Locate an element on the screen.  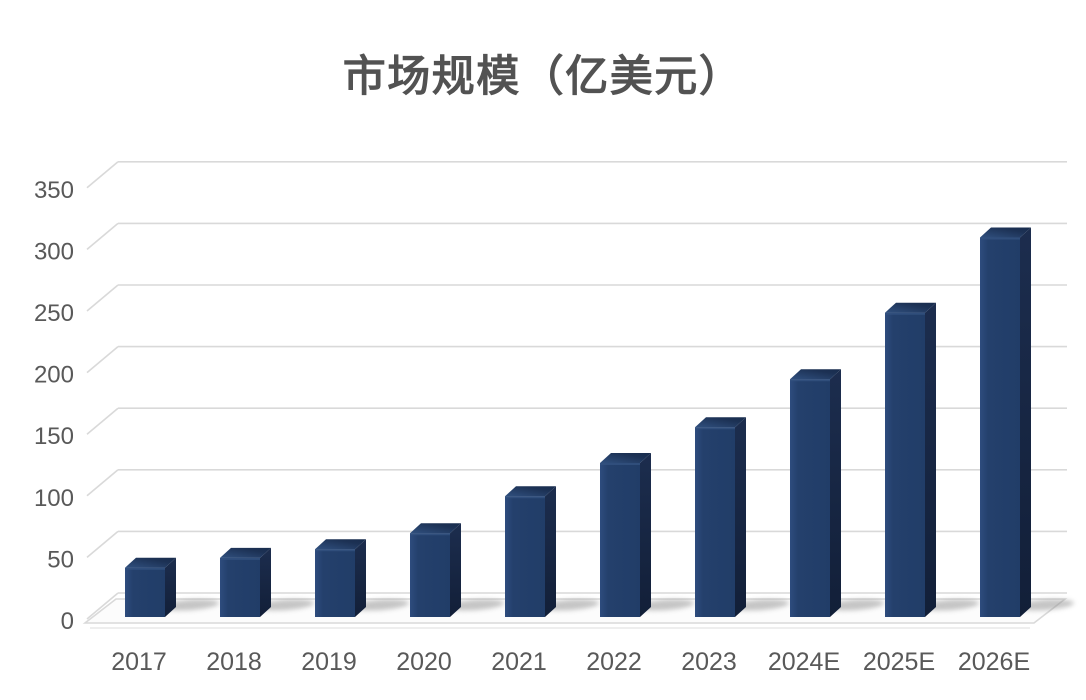
y-tick-label: 200 is located at coordinates (54, 375).